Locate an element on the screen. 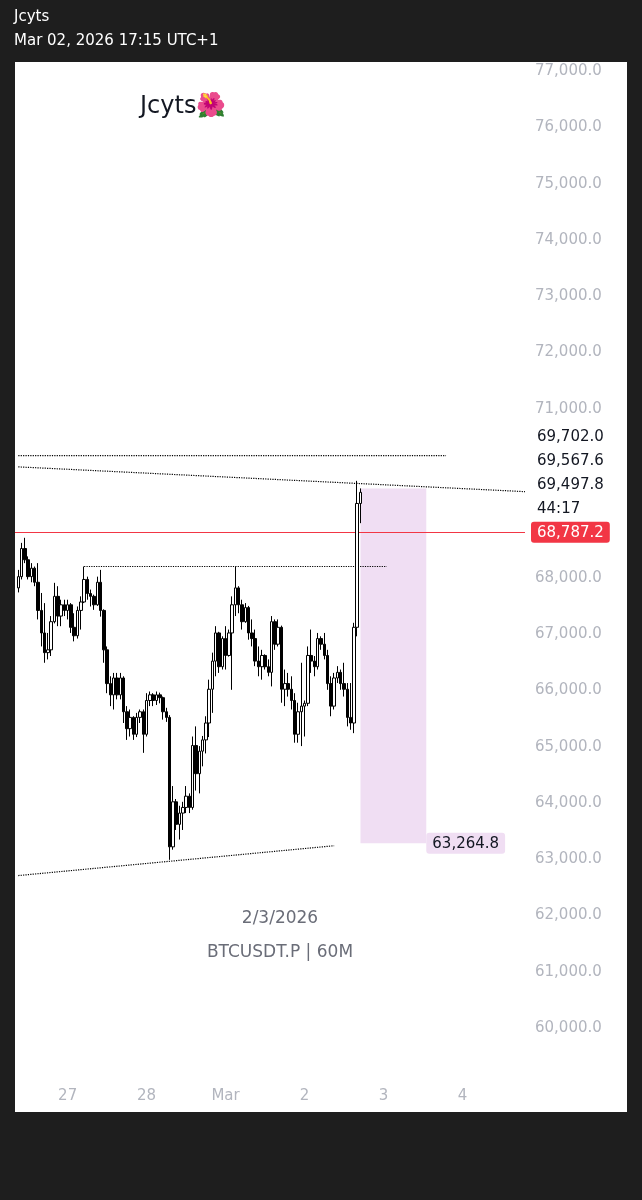 This screenshot has width=642, height=1200. annotation: 2/3/2026 is located at coordinates (280, 917).